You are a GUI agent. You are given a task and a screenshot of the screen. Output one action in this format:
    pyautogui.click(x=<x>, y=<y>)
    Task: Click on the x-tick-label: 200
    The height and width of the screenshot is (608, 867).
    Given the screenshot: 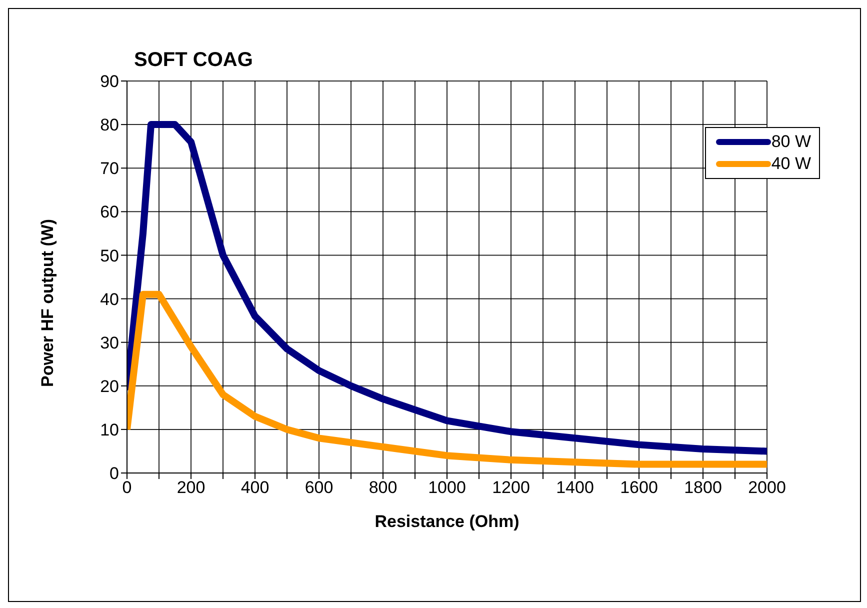 What is the action you would take?
    pyautogui.click(x=191, y=488)
    